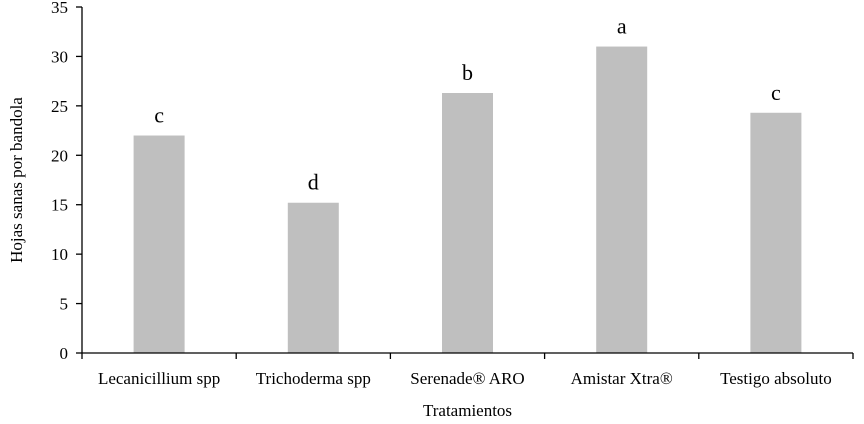 Image resolution: width=864 pixels, height=424 pixels. I want to click on y-tick-label: 5, so click(64, 304).